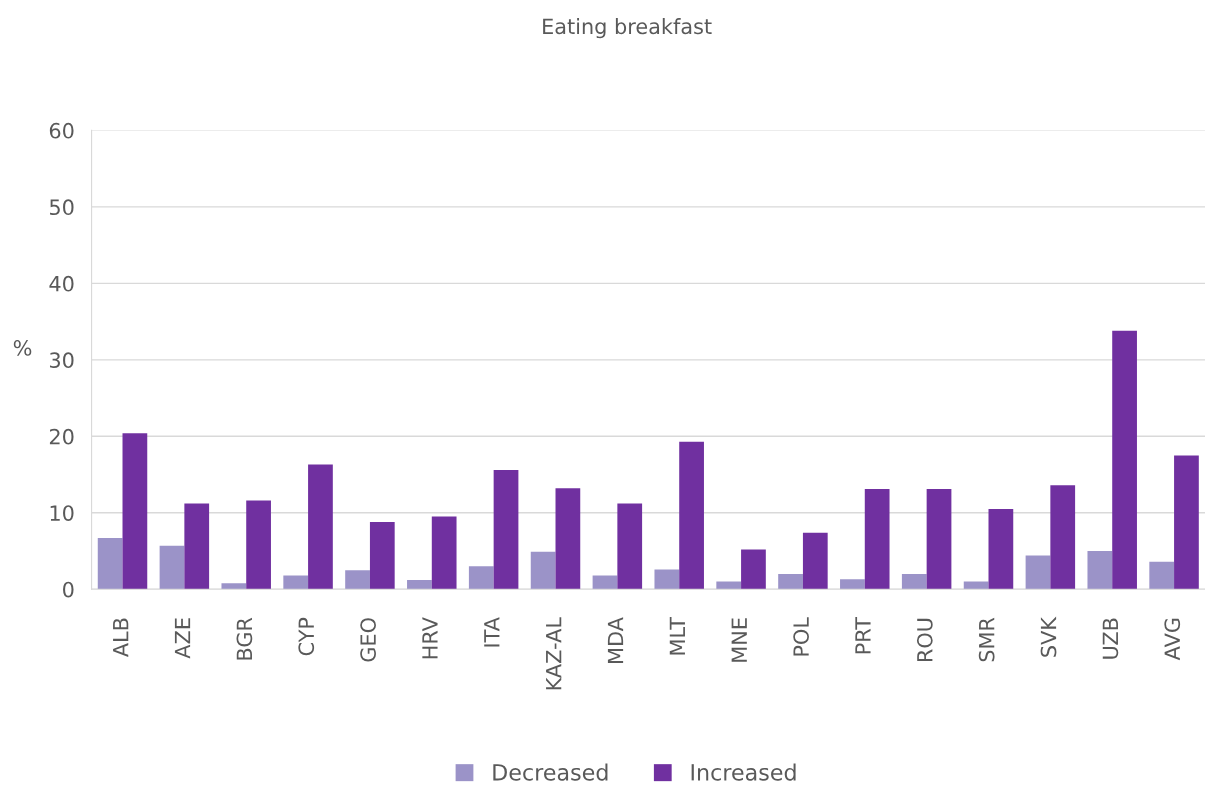 The image size is (1205, 805). Describe the element at coordinates (244, 638) in the screenshot. I see `x-tick-label: BGR` at that location.